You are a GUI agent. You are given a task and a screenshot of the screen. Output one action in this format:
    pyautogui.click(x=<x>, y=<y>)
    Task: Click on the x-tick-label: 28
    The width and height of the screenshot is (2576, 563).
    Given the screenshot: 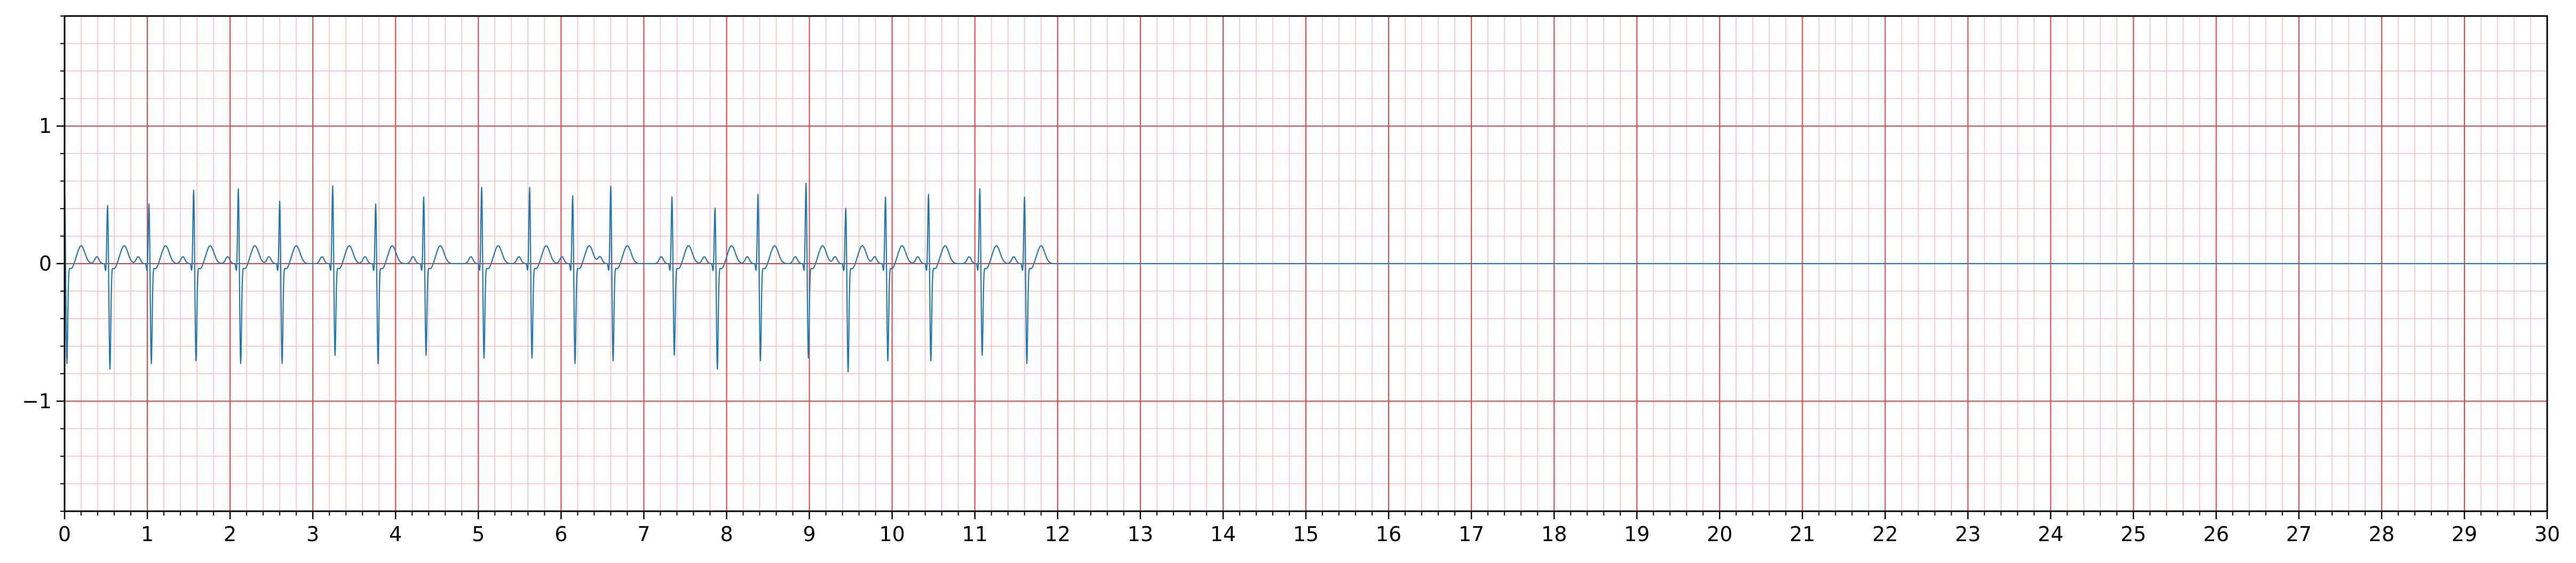 What is the action you would take?
    pyautogui.click(x=2382, y=534)
    